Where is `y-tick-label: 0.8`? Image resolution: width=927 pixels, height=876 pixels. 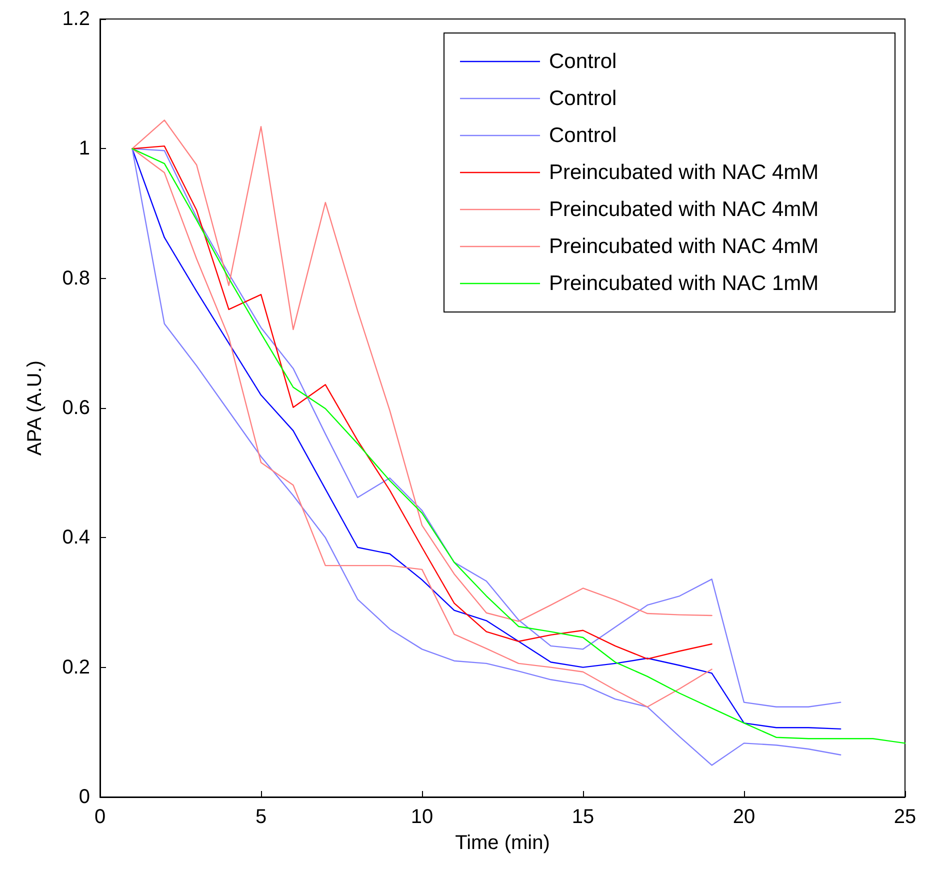
y-tick-label: 0.8 is located at coordinates (76, 278).